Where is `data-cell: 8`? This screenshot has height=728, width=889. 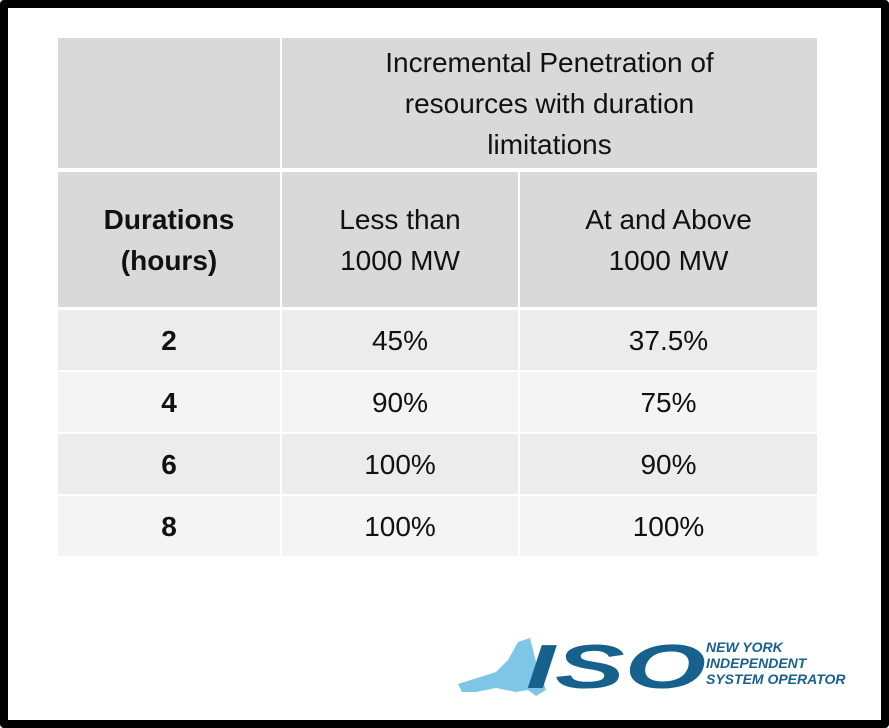
data-cell: 8 is located at coordinates (169, 526).